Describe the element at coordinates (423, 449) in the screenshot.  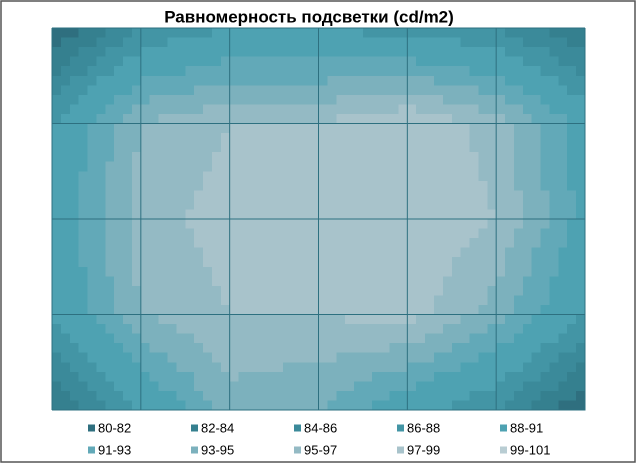
I see `legend-label: 97-99` at that location.